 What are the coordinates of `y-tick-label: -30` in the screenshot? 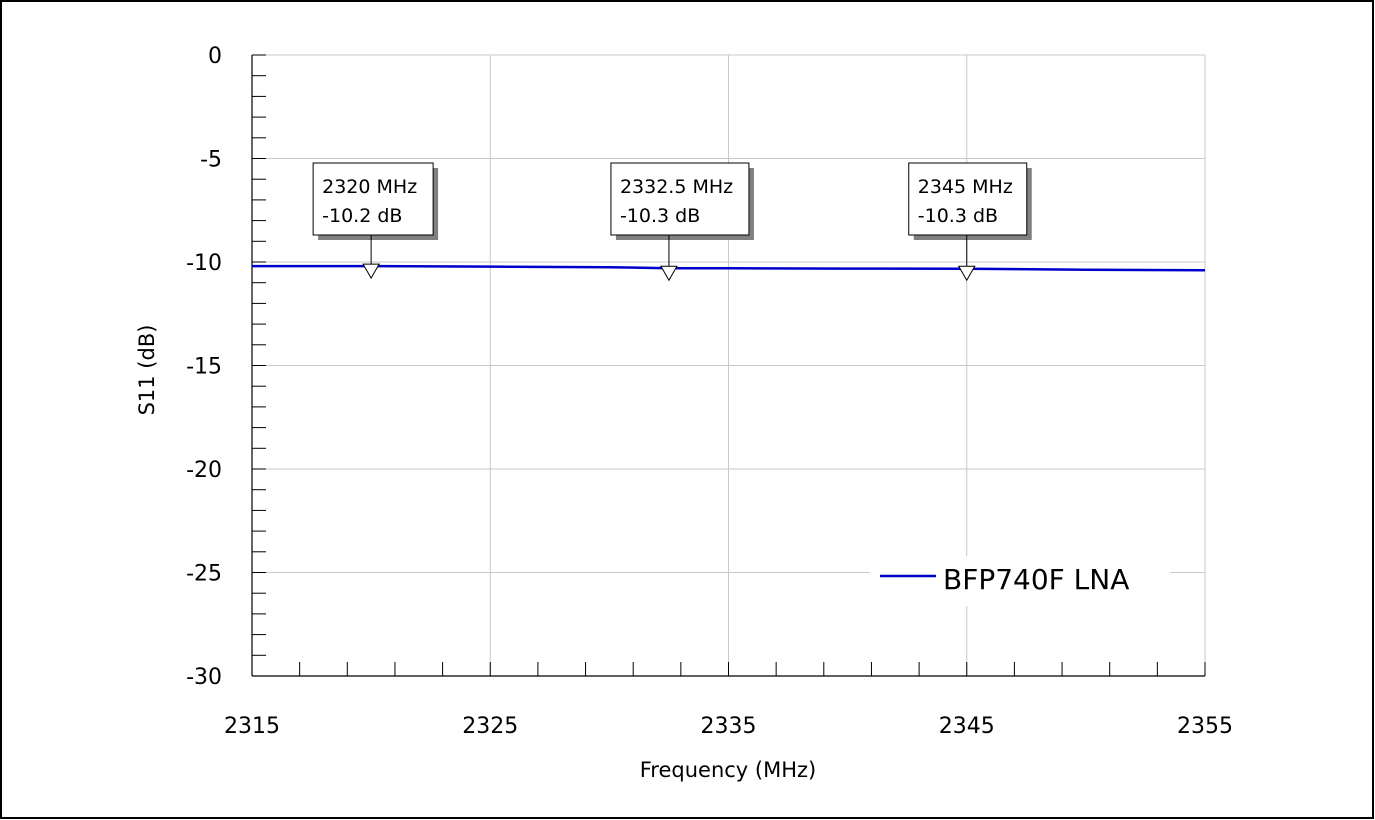 It's located at (204, 677).